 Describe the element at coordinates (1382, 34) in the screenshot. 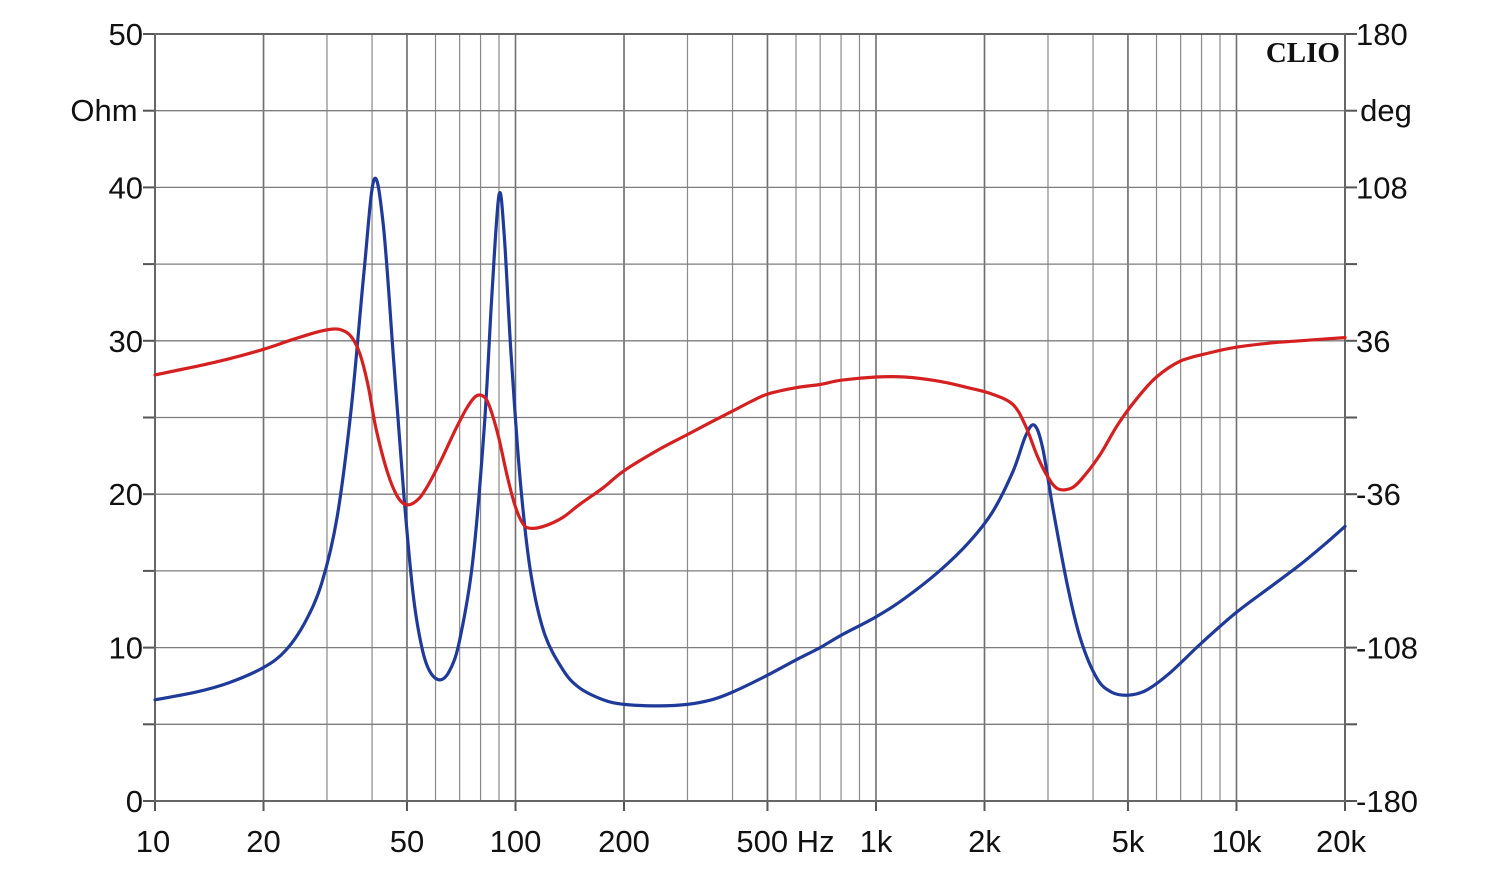

I see `y-right-tick-label: 180` at that location.